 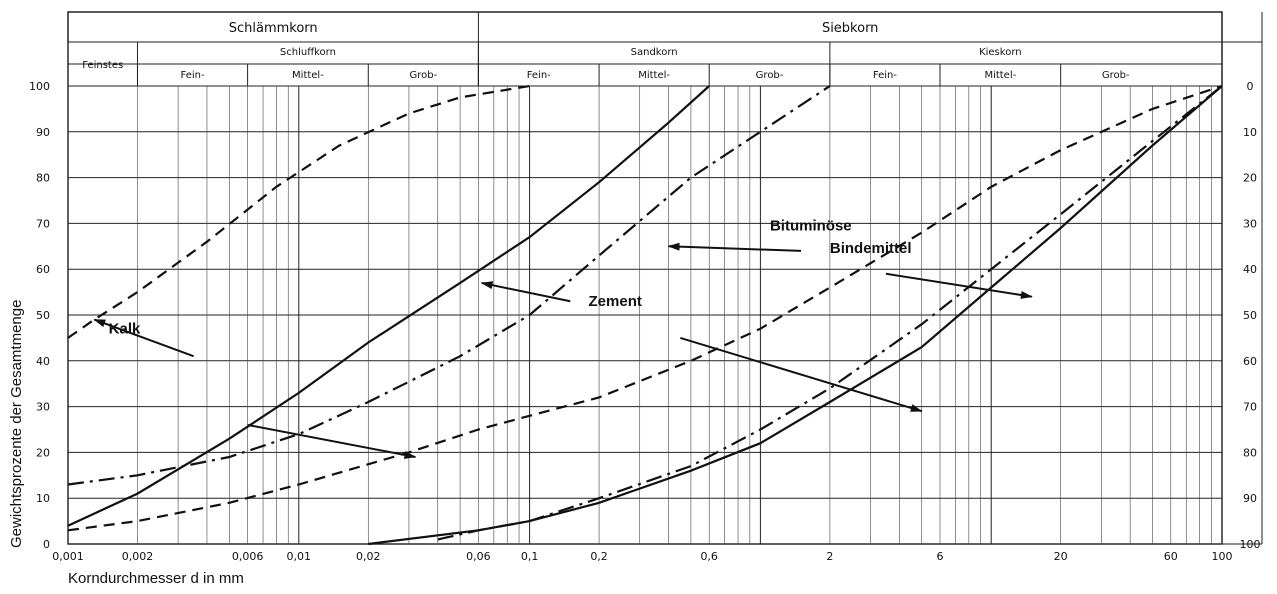 I want to click on y-tick-label-left: 30, so click(x=43, y=407).